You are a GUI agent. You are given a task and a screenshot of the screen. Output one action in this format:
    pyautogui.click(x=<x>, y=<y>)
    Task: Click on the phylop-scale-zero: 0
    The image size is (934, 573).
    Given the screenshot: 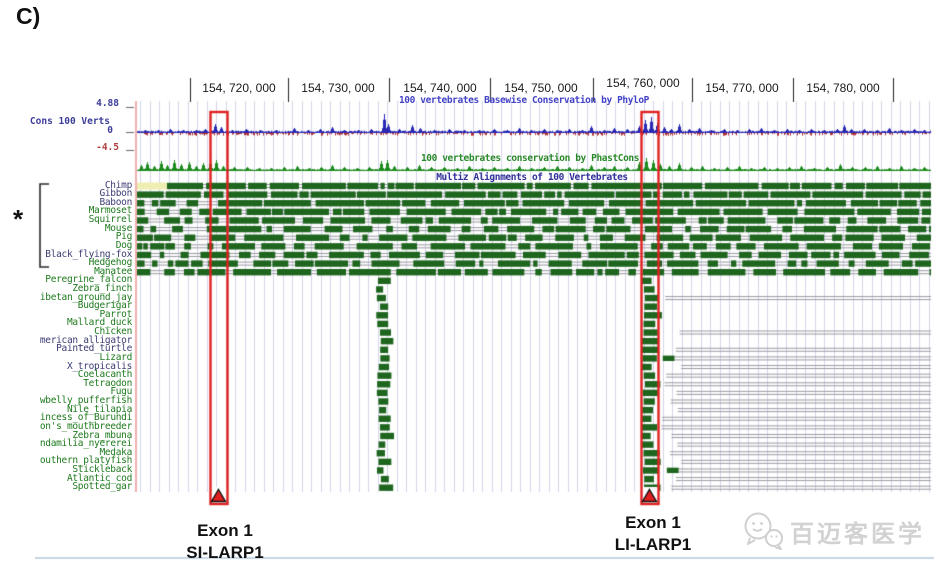 What is the action you would take?
    pyautogui.click(x=110, y=130)
    